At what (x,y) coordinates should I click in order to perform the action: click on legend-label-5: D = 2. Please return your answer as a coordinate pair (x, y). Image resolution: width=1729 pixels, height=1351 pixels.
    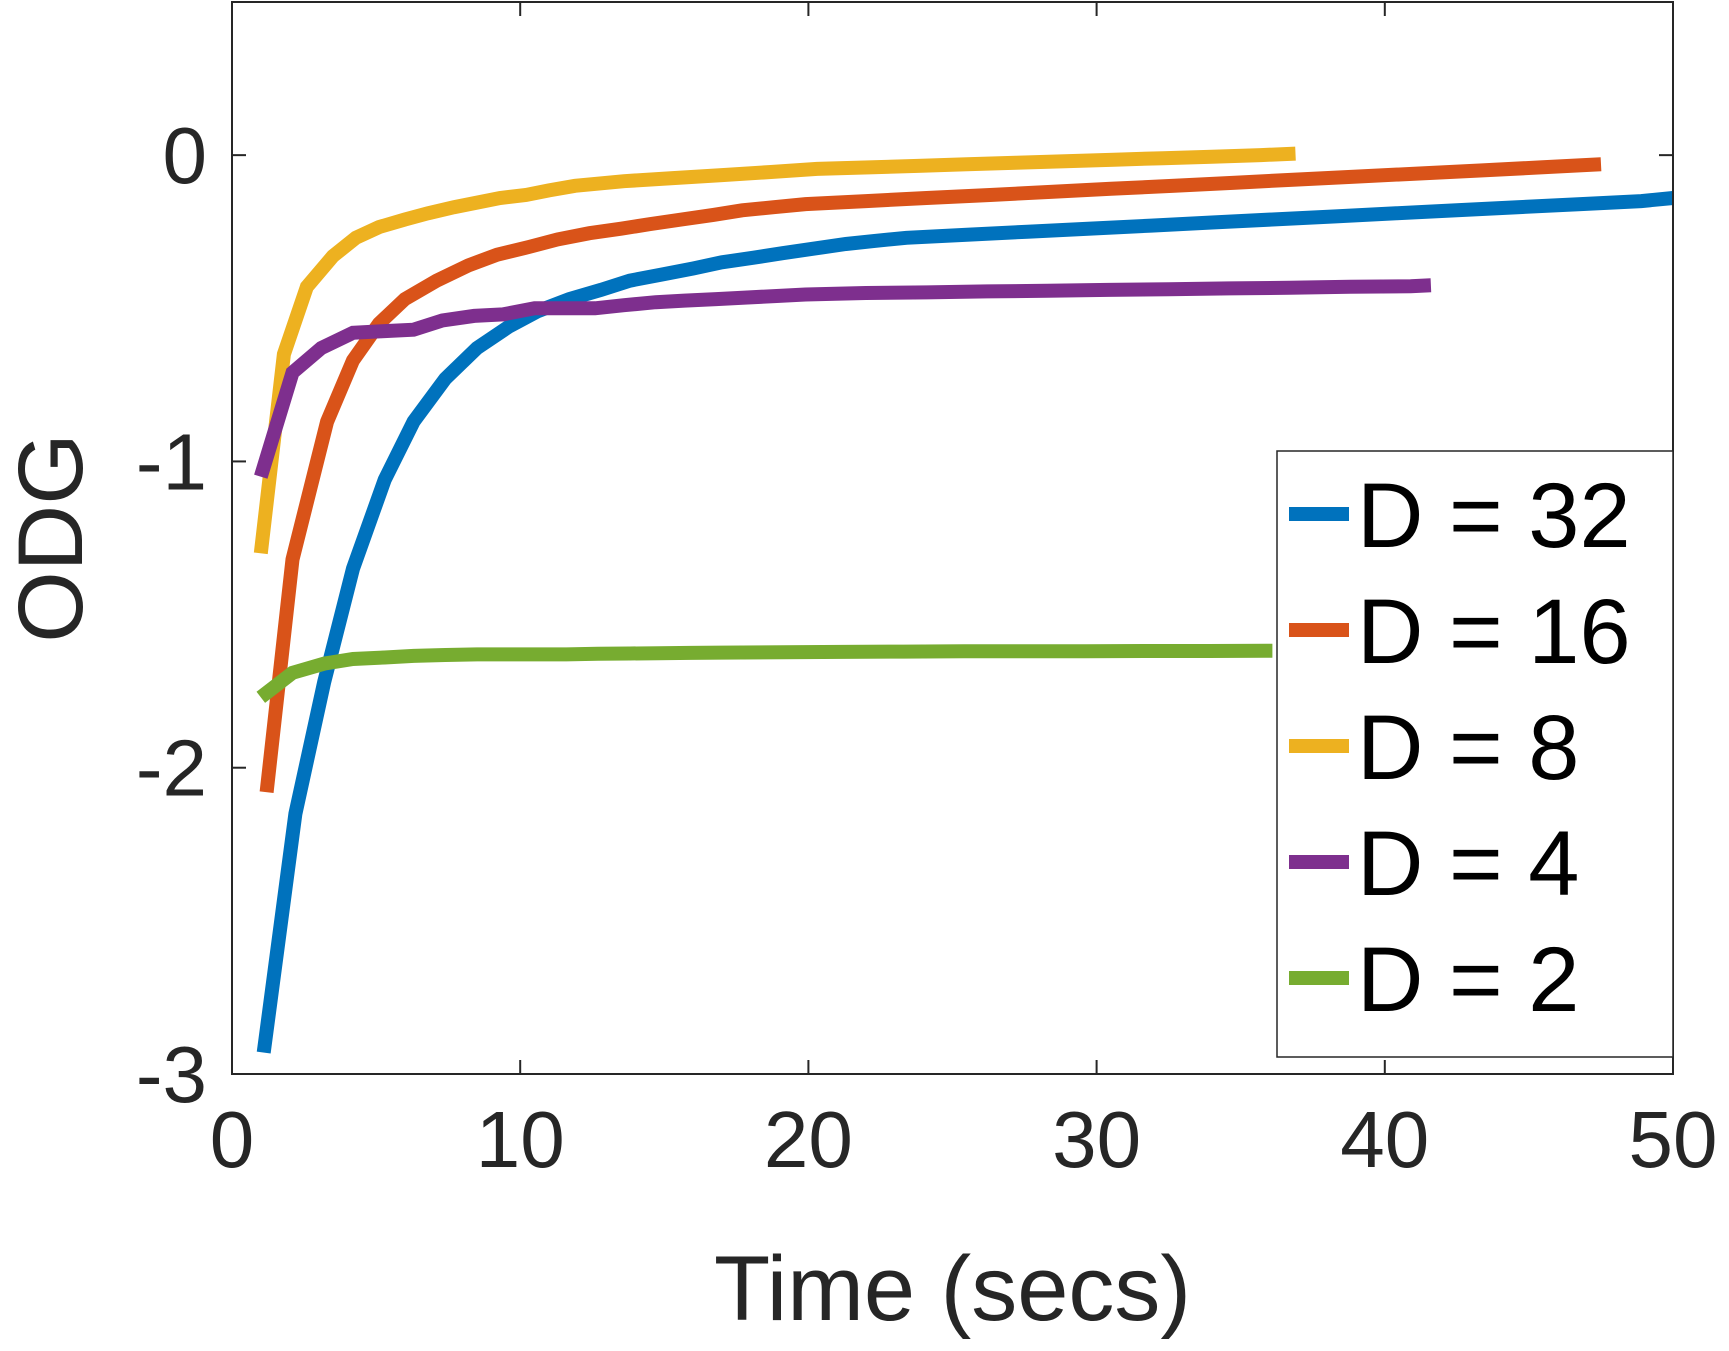
    Looking at the image, I should click on (1468, 980).